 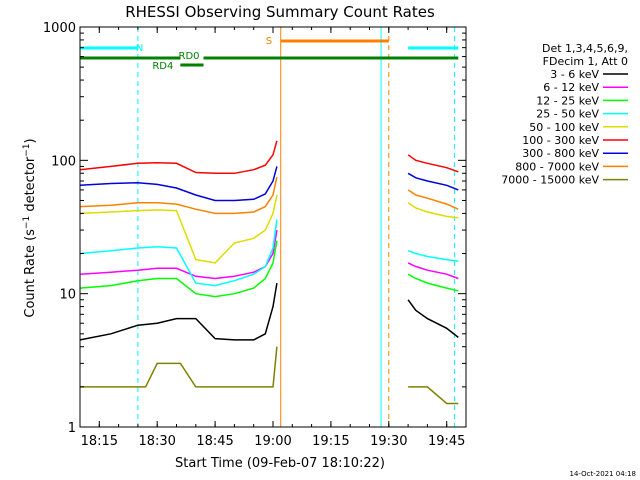 What do you see at coordinates (30, 186) in the screenshot?
I see `y-axis-label-part: detector` at bounding box center [30, 186].